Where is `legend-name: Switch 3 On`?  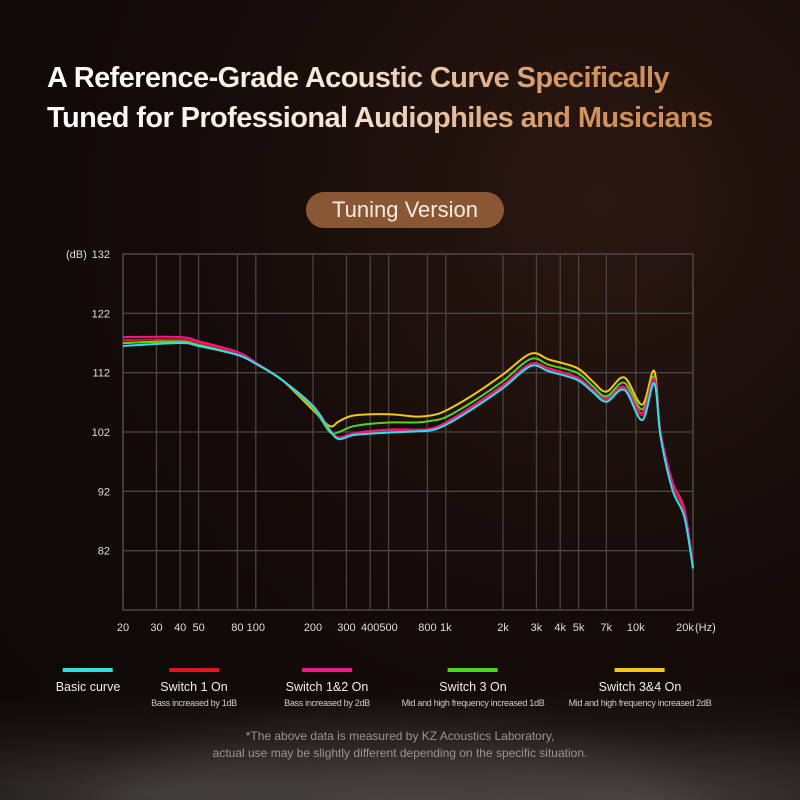
legend-name: Switch 3 On is located at coordinates (473, 687).